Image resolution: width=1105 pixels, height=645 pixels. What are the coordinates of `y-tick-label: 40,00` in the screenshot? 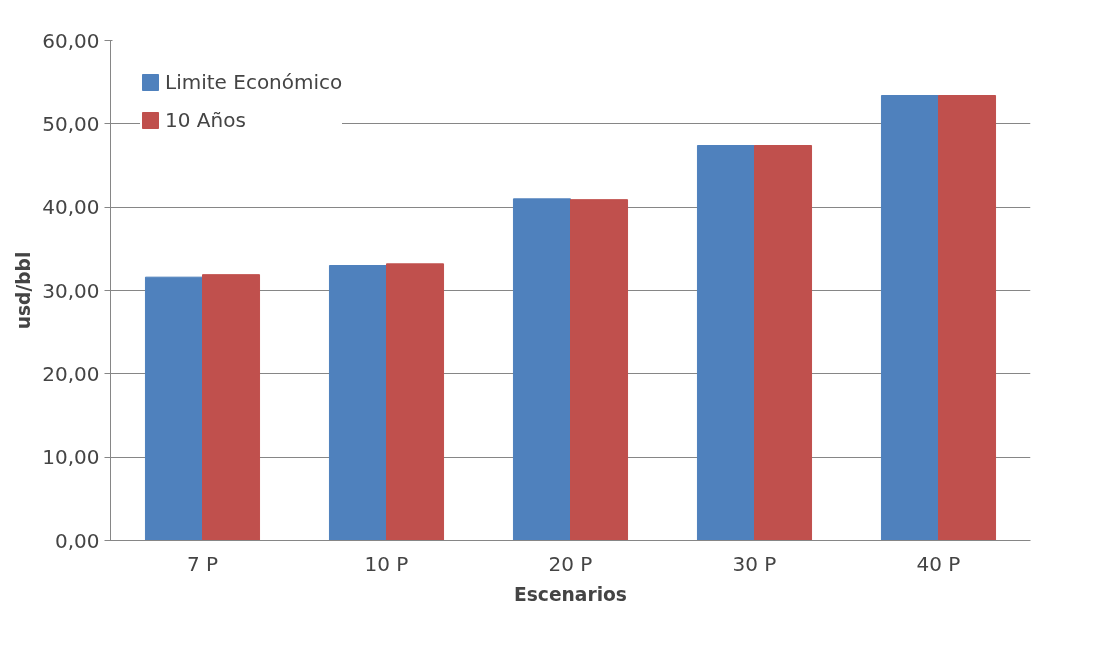 It's located at (71, 207).